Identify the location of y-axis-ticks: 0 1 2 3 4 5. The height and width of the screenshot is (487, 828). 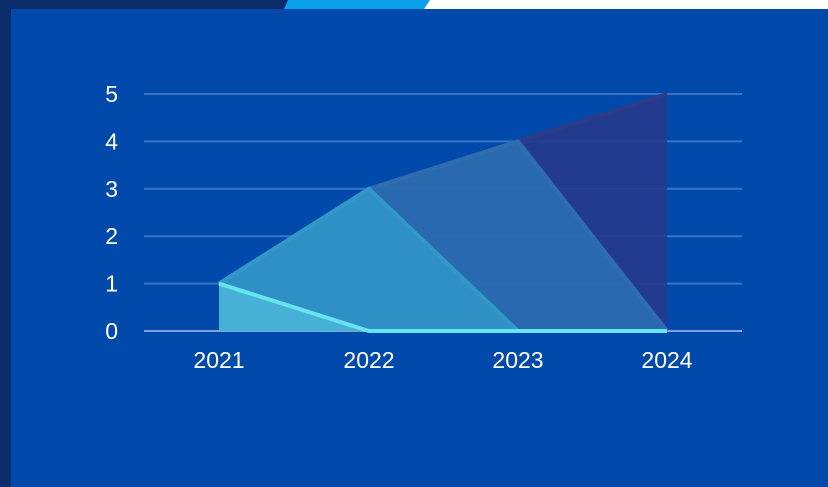
(111, 212).